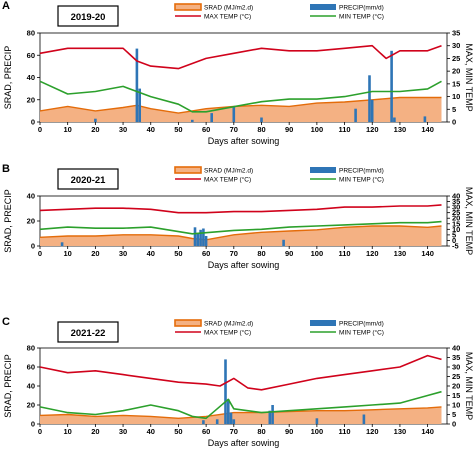 The height and width of the screenshot is (455, 474). What do you see at coordinates (400, 253) in the screenshot?
I see `x-tick-label: 130` at bounding box center [400, 253].